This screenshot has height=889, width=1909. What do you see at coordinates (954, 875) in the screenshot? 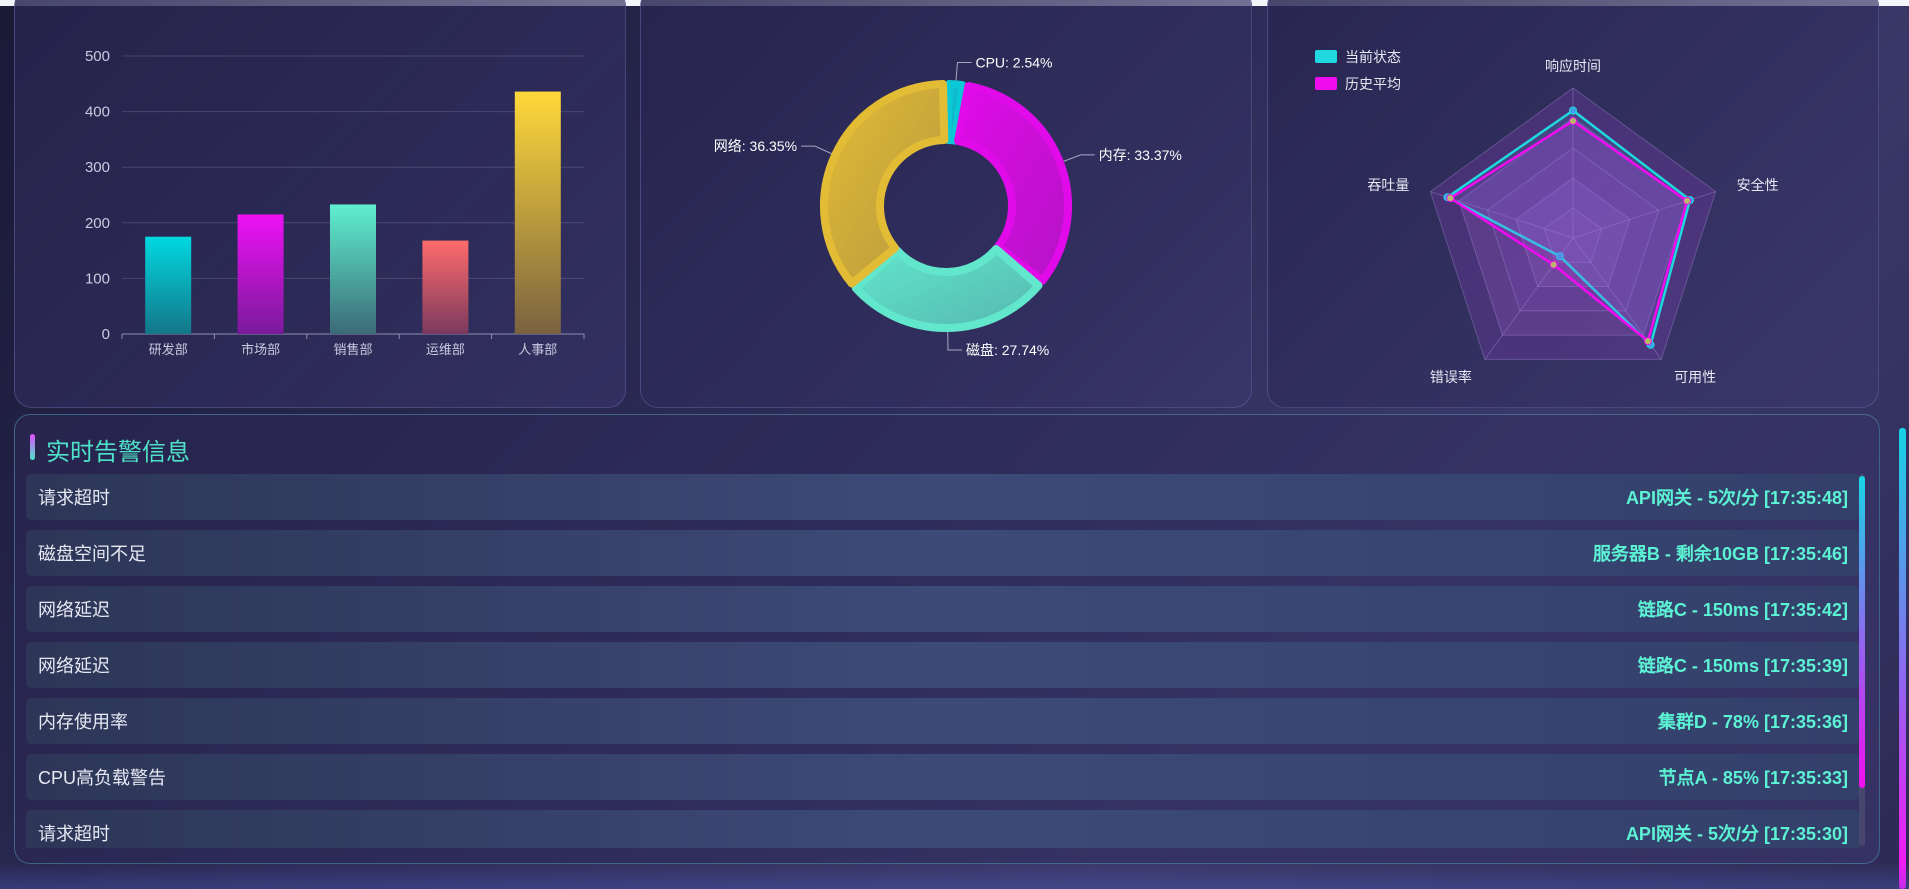
I see `bottom-glow` at bounding box center [954, 875].